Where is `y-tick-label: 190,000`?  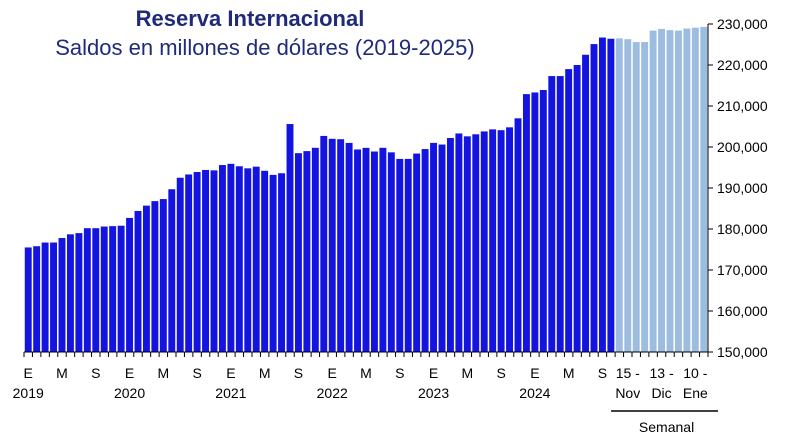
y-tick-label: 190,000 is located at coordinates (742, 188).